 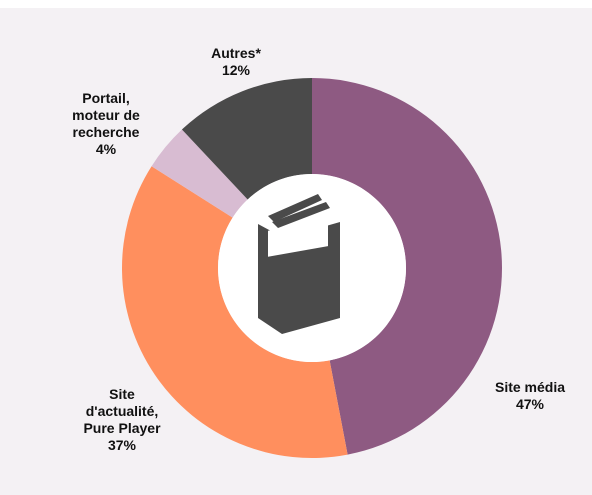 I want to click on book-icon, so click(x=299, y=264).